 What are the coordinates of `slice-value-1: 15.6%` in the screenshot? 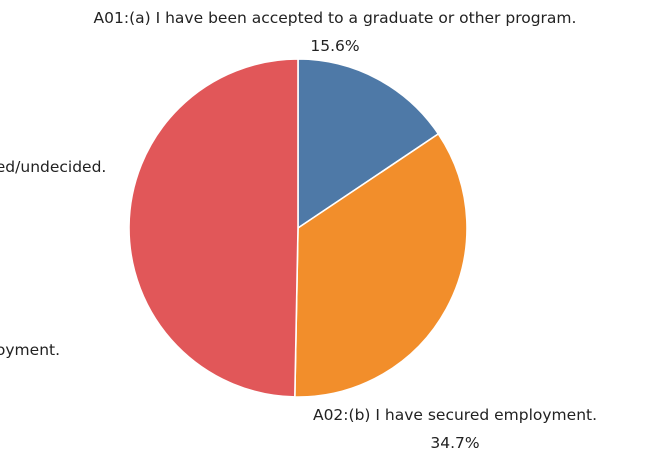 It's located at (334, 46).